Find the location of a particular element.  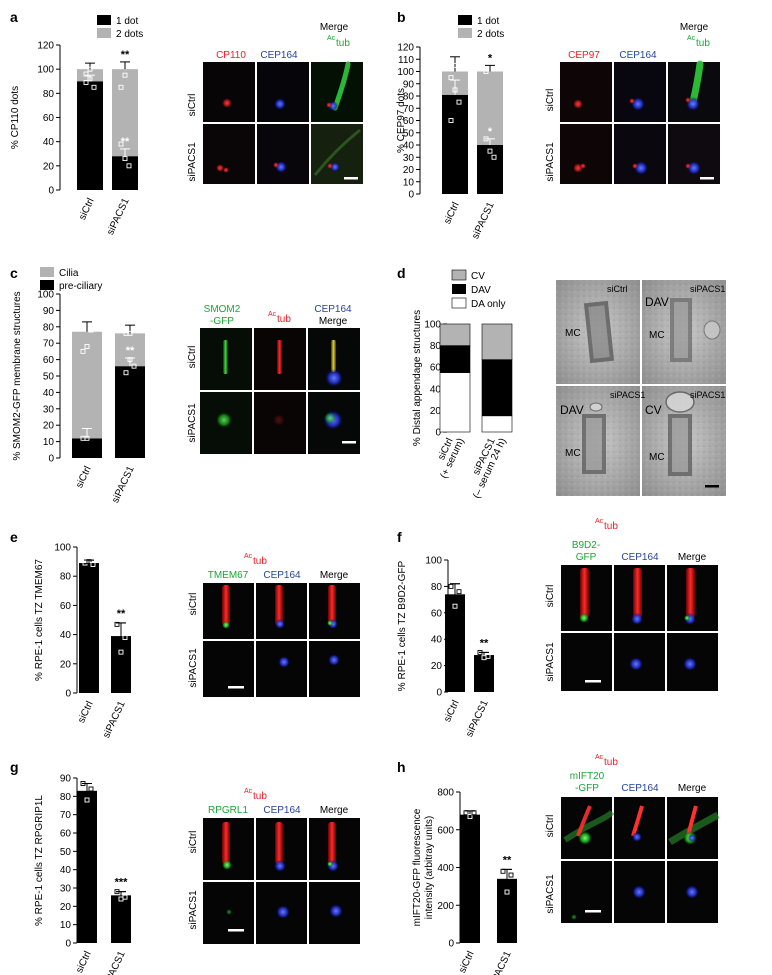

svg-text: Cilia is located at coordinates (69, 273).